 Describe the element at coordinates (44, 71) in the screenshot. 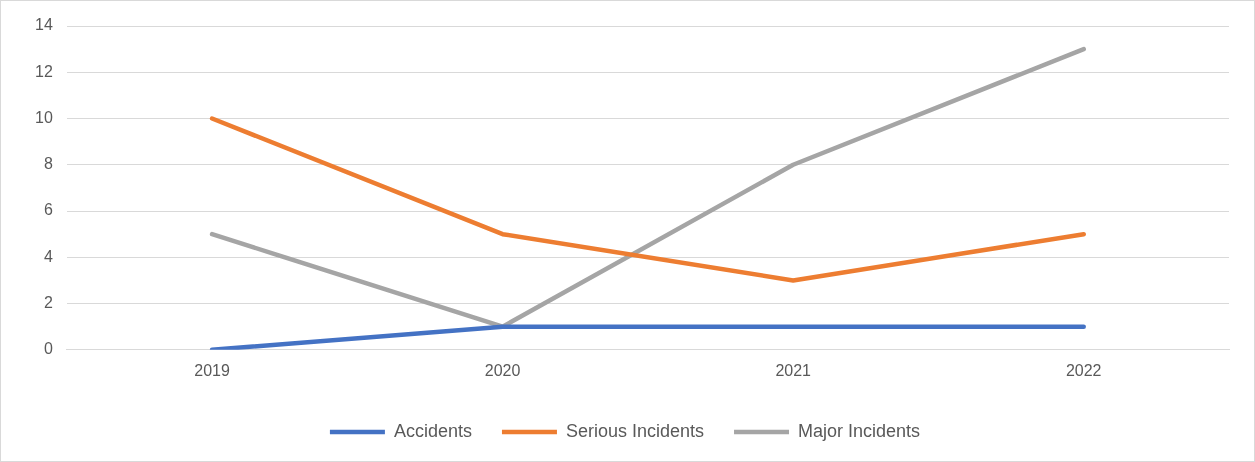

I see `y-tick-label: 12` at that location.